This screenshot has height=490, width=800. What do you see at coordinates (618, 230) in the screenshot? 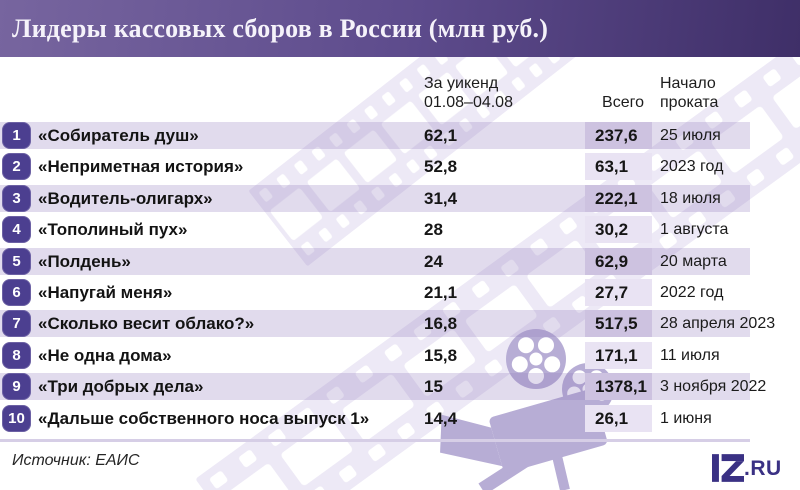
I see `total-value: 30,2` at bounding box center [618, 230].